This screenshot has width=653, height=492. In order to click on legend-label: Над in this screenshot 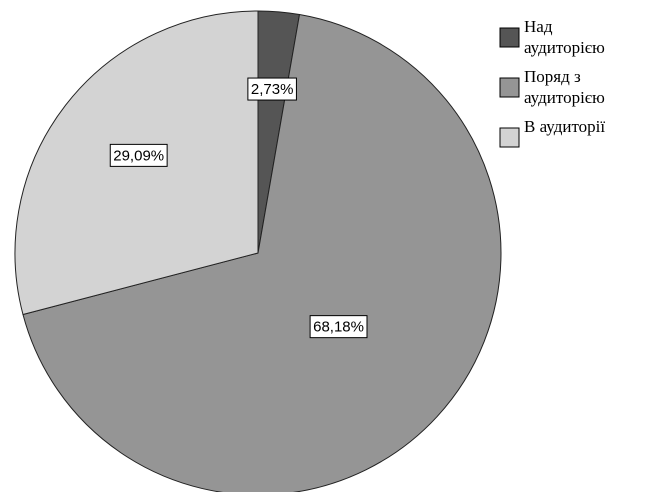, I will do `click(538, 26)`.